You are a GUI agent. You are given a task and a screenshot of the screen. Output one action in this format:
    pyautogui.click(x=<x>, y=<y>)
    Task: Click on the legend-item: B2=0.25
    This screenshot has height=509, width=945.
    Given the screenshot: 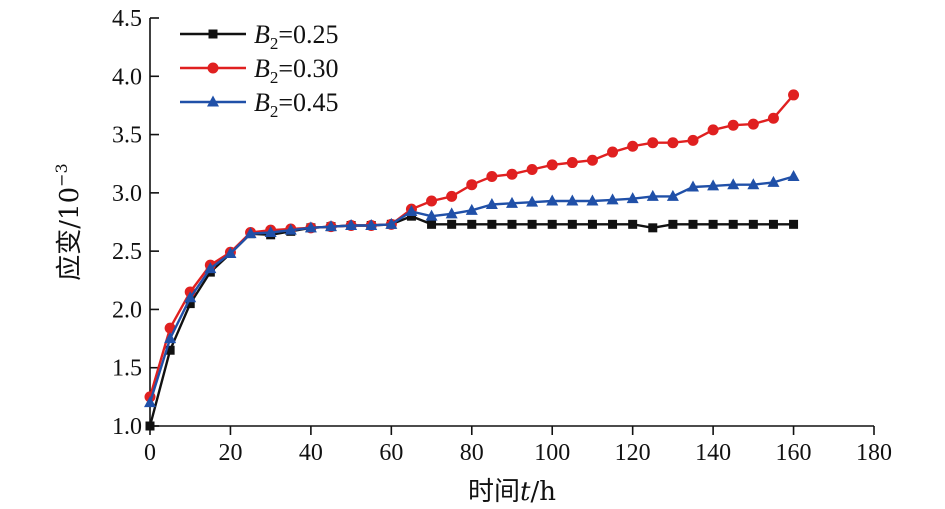 What is the action you would take?
    pyautogui.click(x=259, y=36)
    